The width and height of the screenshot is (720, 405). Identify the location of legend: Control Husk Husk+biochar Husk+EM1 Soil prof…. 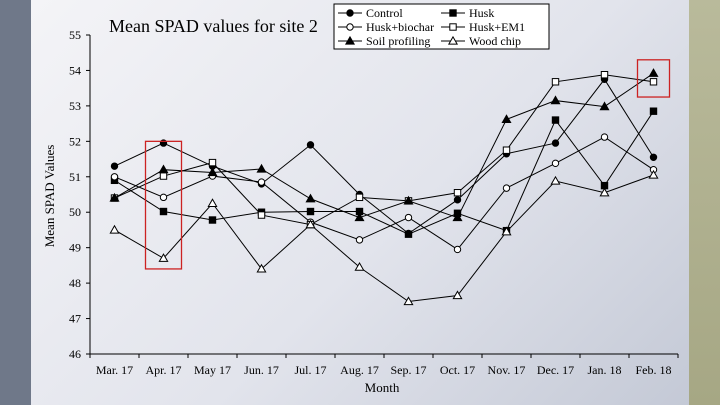
(441, 26).